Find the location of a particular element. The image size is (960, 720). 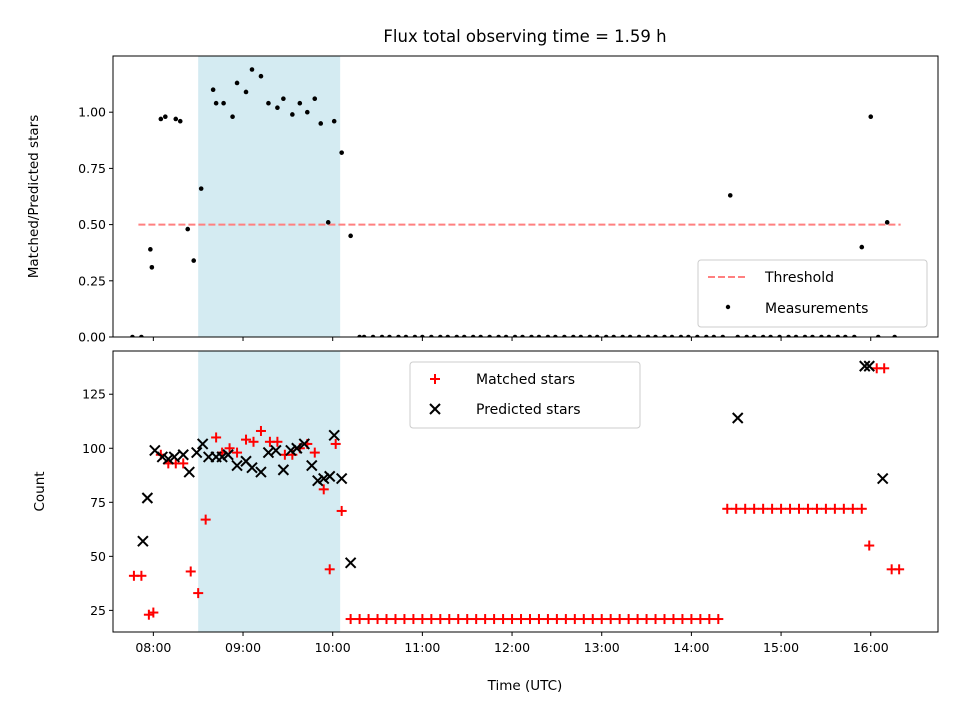

x-tick-label: 09:00 is located at coordinates (243, 647).